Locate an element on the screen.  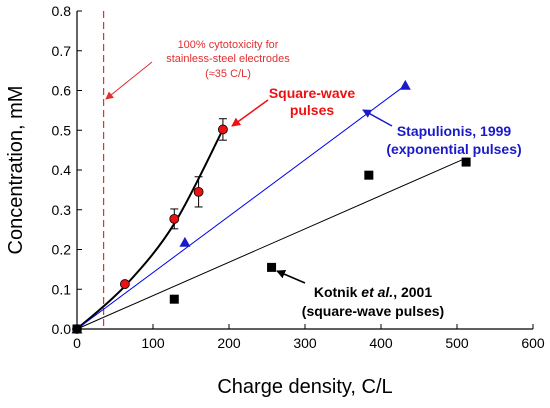
y-tick-label: 0.8 is located at coordinates (62, 11).